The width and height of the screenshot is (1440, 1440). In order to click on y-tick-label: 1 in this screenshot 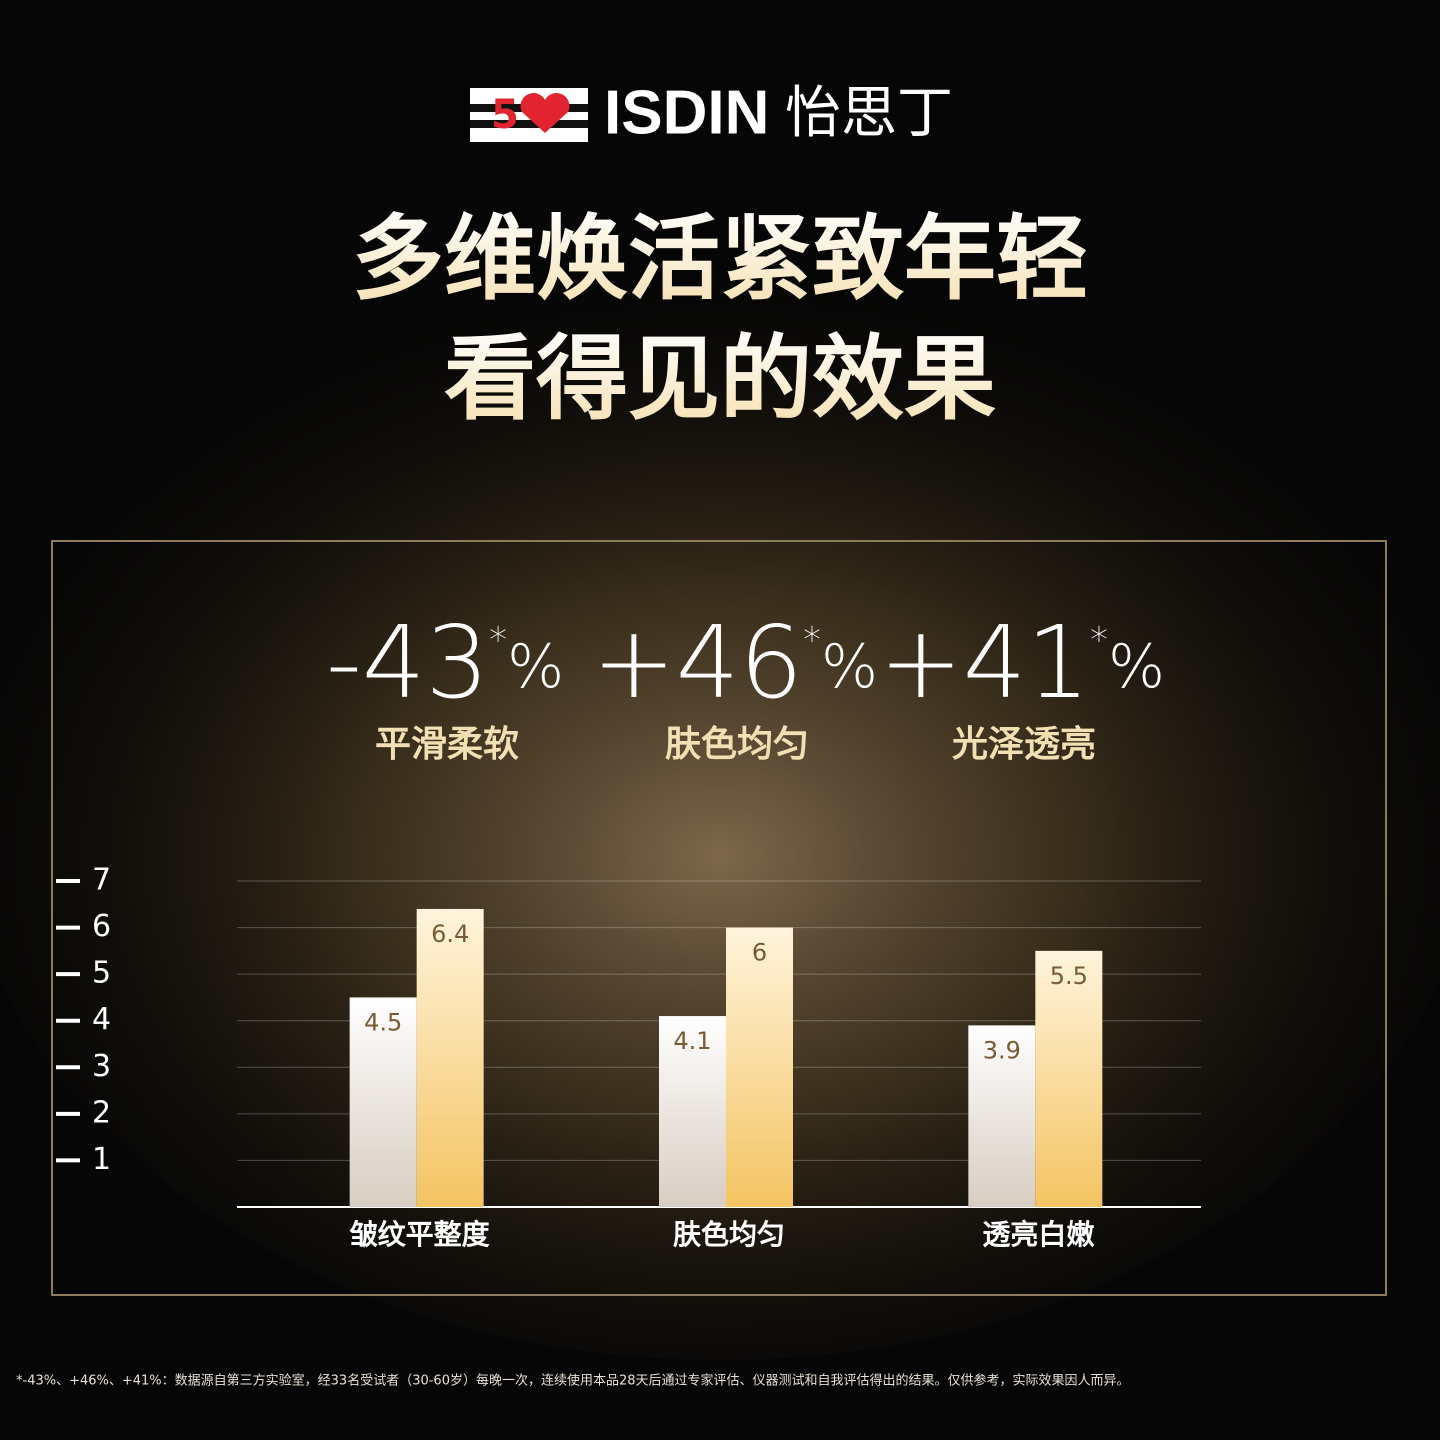, I will do `click(101, 1159)`.